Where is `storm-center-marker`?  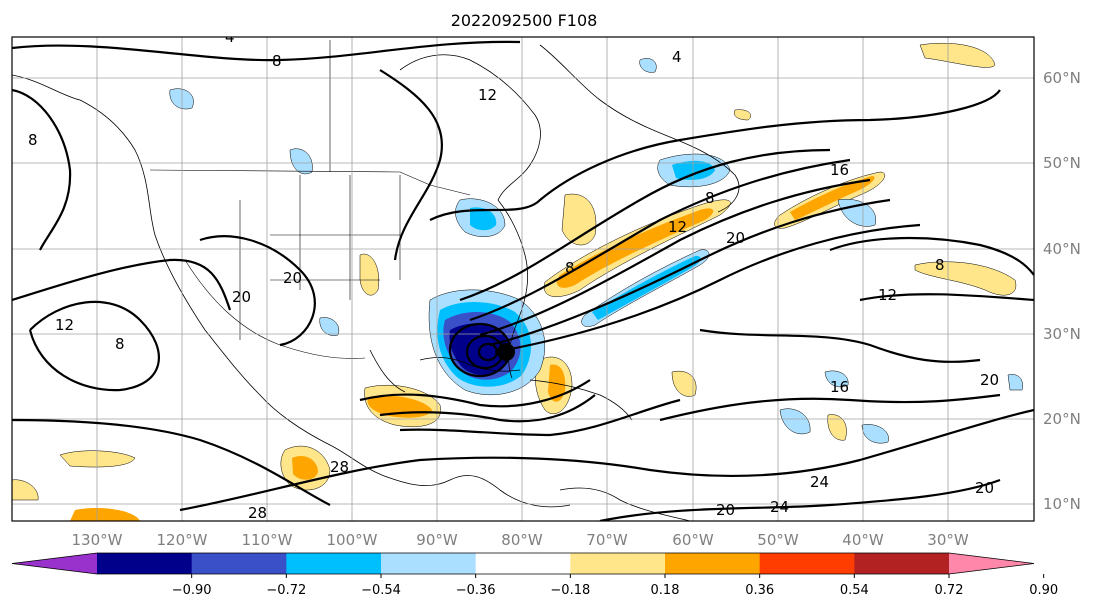
storm-center-marker is located at coordinates (506, 352).